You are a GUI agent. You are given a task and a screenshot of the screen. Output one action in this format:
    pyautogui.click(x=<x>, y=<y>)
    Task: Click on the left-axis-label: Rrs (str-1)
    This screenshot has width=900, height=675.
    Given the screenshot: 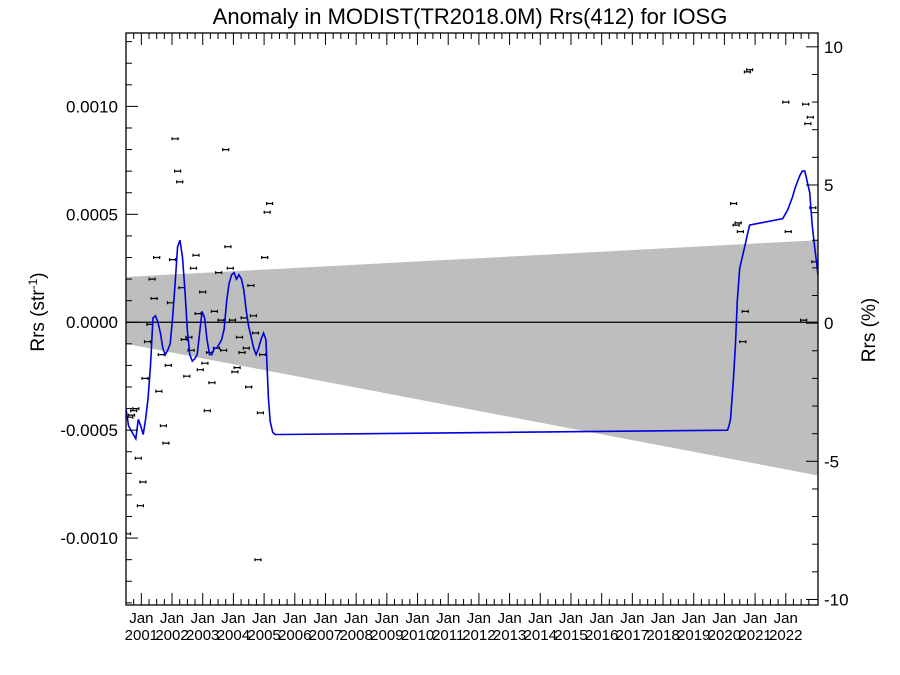 What is the action you would take?
    pyautogui.click(x=37, y=311)
    